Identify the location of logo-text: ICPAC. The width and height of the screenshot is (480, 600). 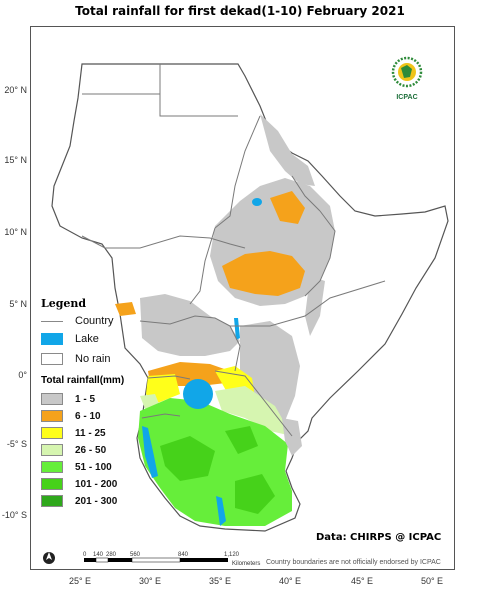
(407, 97).